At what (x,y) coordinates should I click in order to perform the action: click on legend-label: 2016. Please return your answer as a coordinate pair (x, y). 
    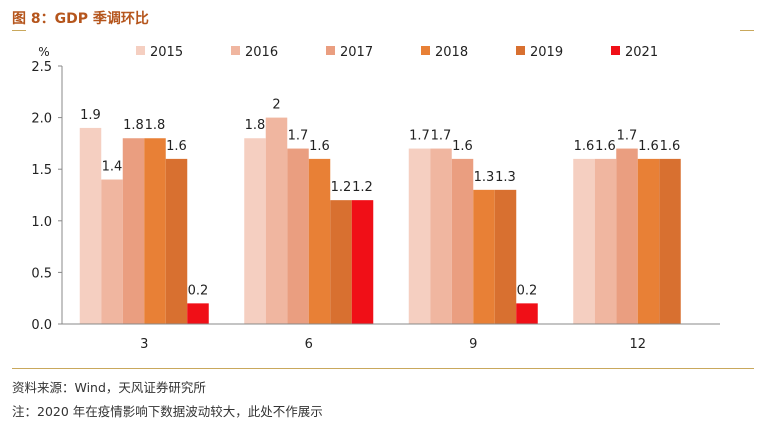
    Looking at the image, I should click on (261, 52).